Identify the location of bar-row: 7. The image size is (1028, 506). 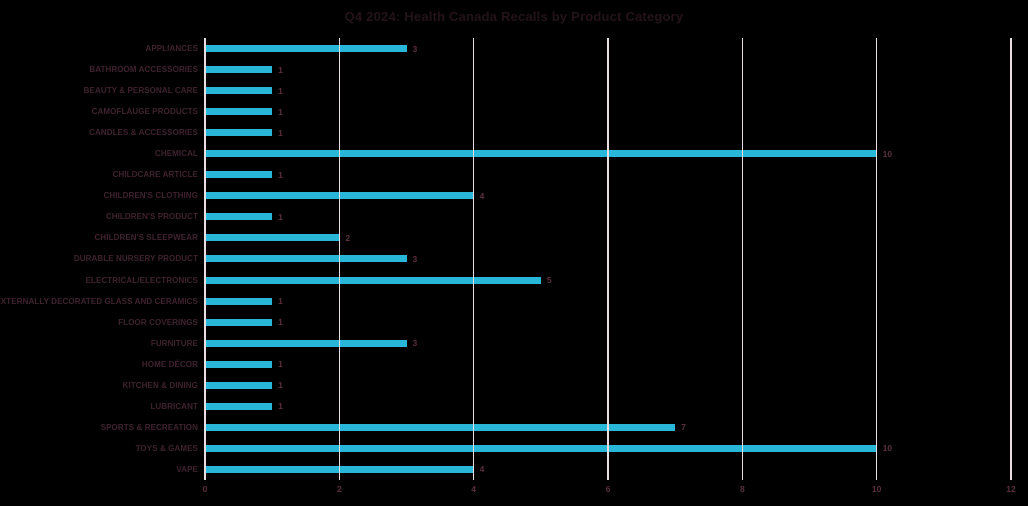
(608, 427).